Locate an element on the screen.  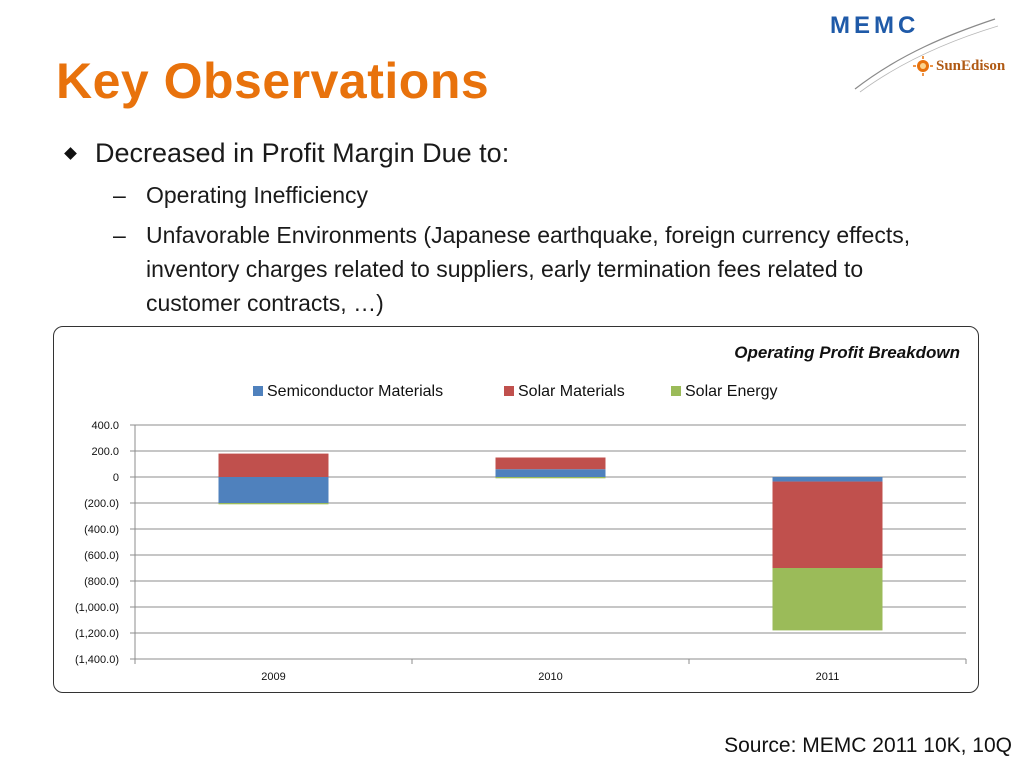
legend-label: Solar Materials is located at coordinates (571, 391).